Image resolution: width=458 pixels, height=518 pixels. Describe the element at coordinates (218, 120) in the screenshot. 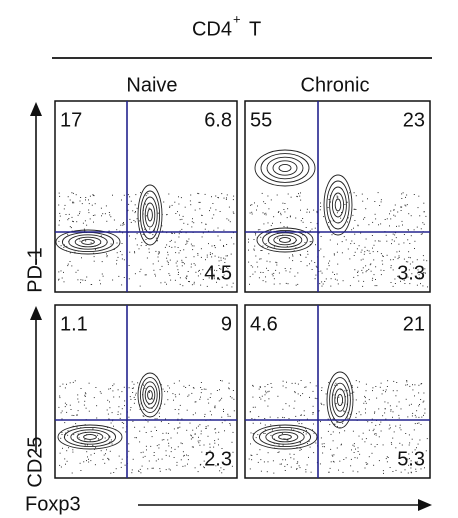

I see `quadrant-value: 6.8` at that location.